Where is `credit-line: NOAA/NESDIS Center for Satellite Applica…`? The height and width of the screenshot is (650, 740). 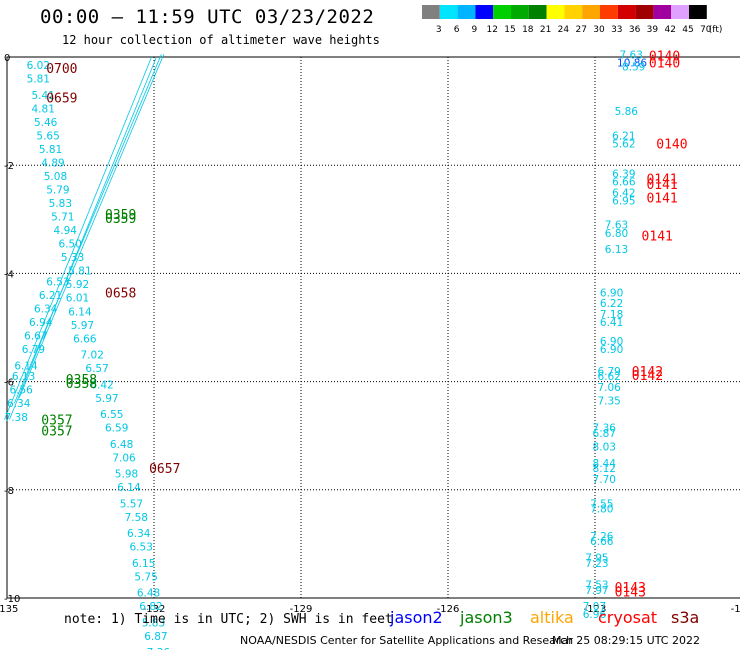
credit-line: NOAA/NESDIS Center for Satellite Applica… is located at coordinates (407, 640).